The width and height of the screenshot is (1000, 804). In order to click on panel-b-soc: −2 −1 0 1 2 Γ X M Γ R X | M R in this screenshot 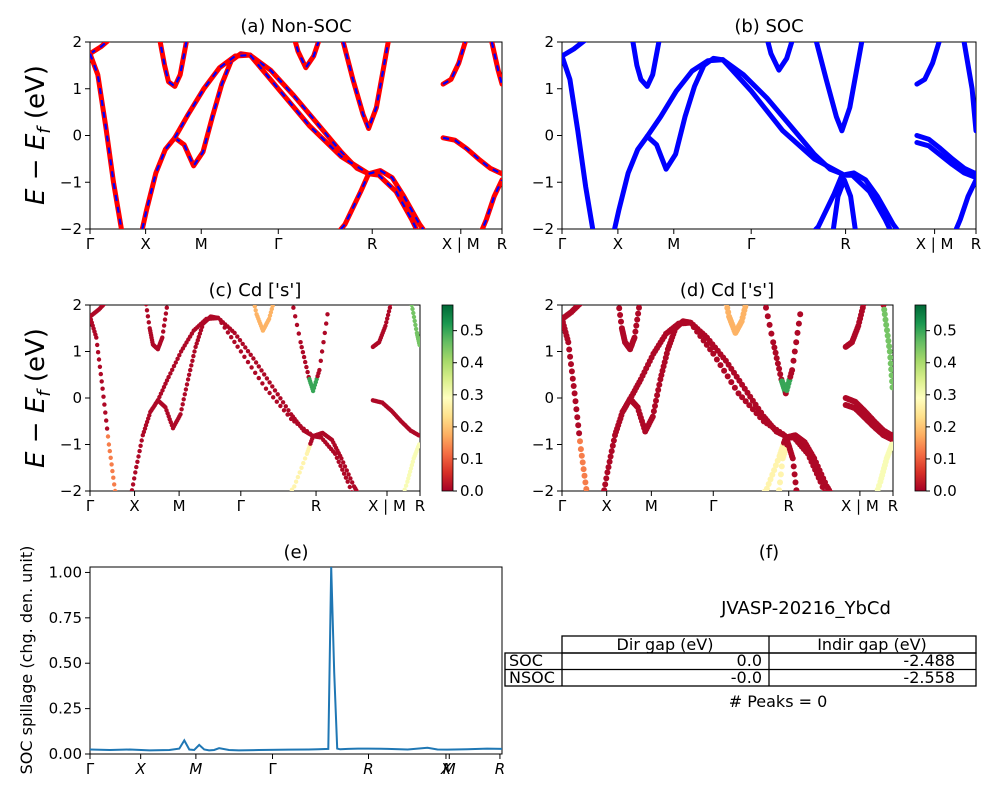, I will do `click(756, 143)`.